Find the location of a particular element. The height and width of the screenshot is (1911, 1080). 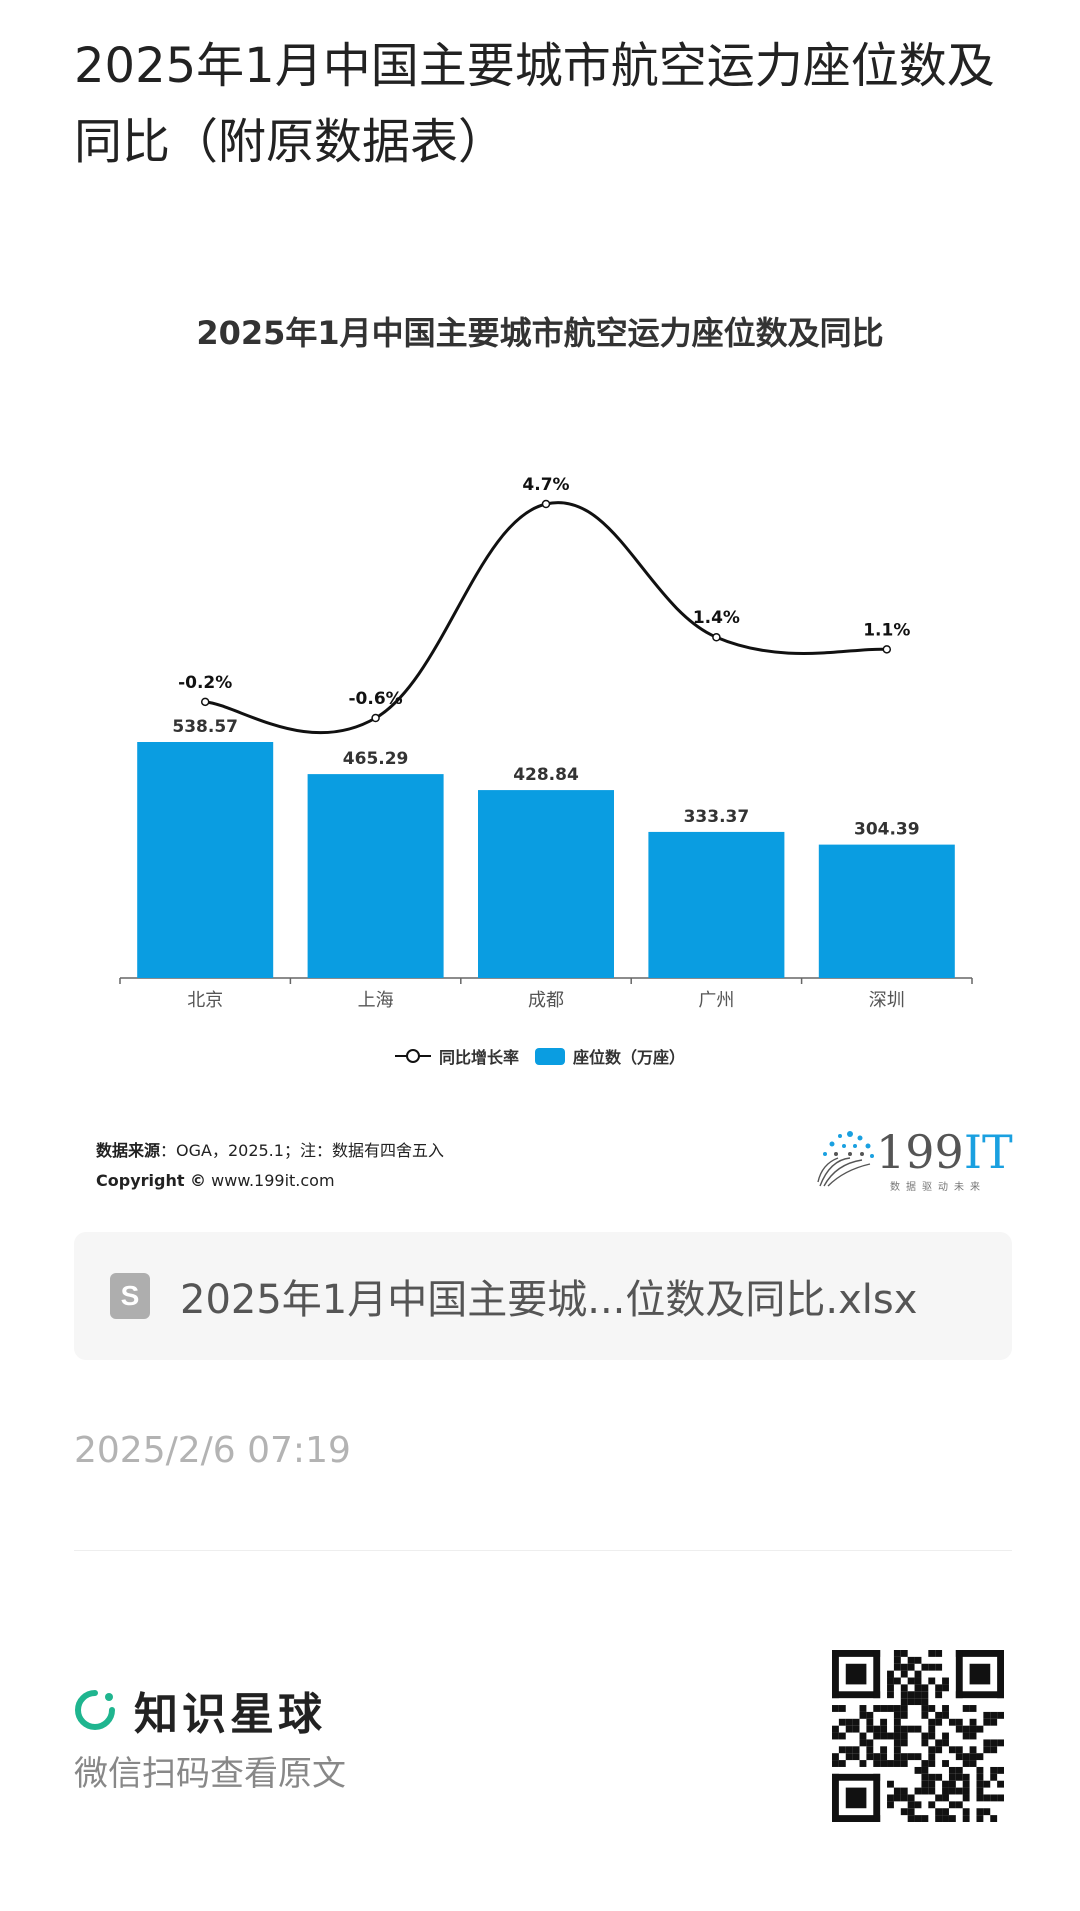

growth-value-label: 4.7% is located at coordinates (545, 485).